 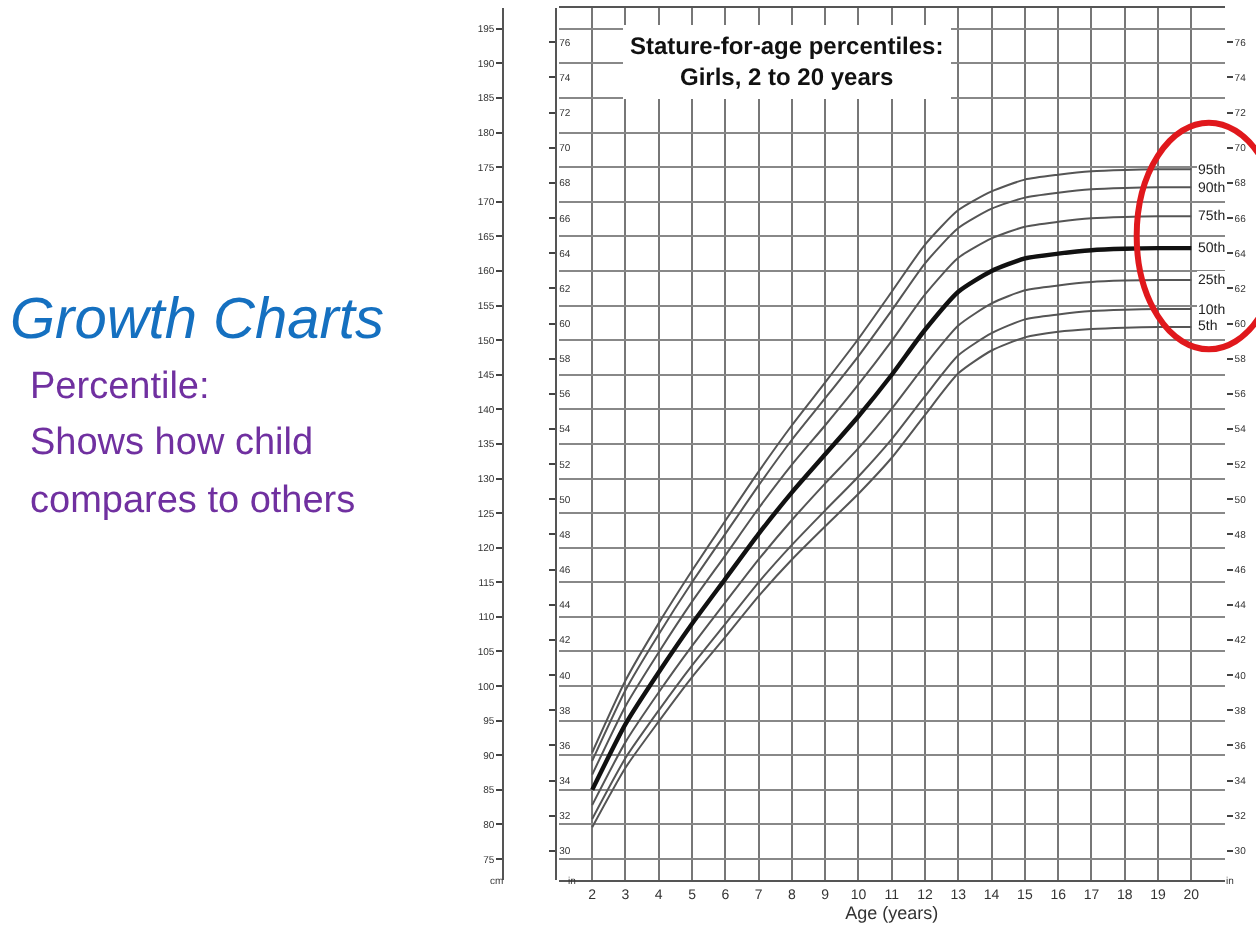 I want to click on text: Stature-for-age percentiles: Girls, 2 to 20 years, so click(x=787, y=62).